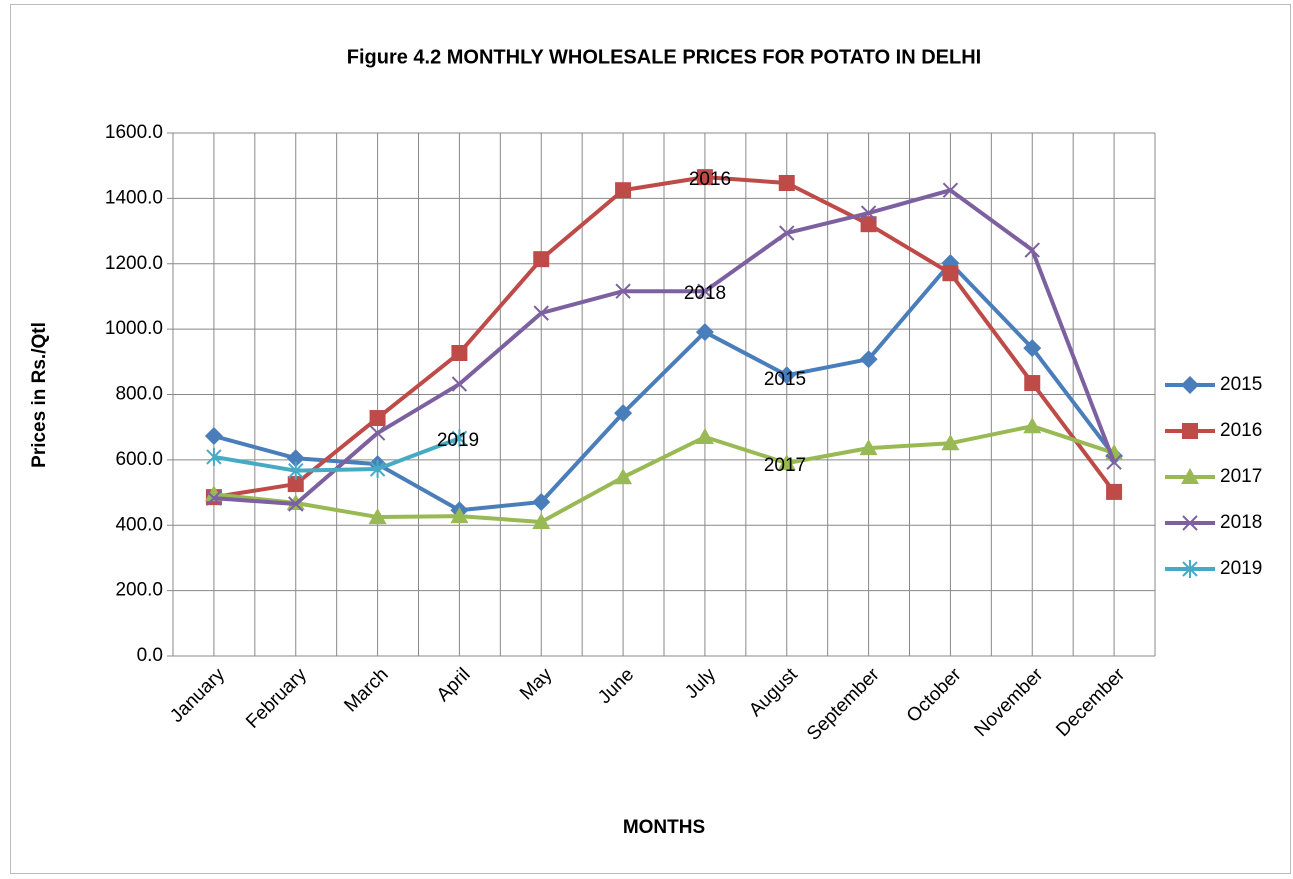 This screenshot has width=1293, height=879. I want to click on annotation: 2018, so click(705, 293).